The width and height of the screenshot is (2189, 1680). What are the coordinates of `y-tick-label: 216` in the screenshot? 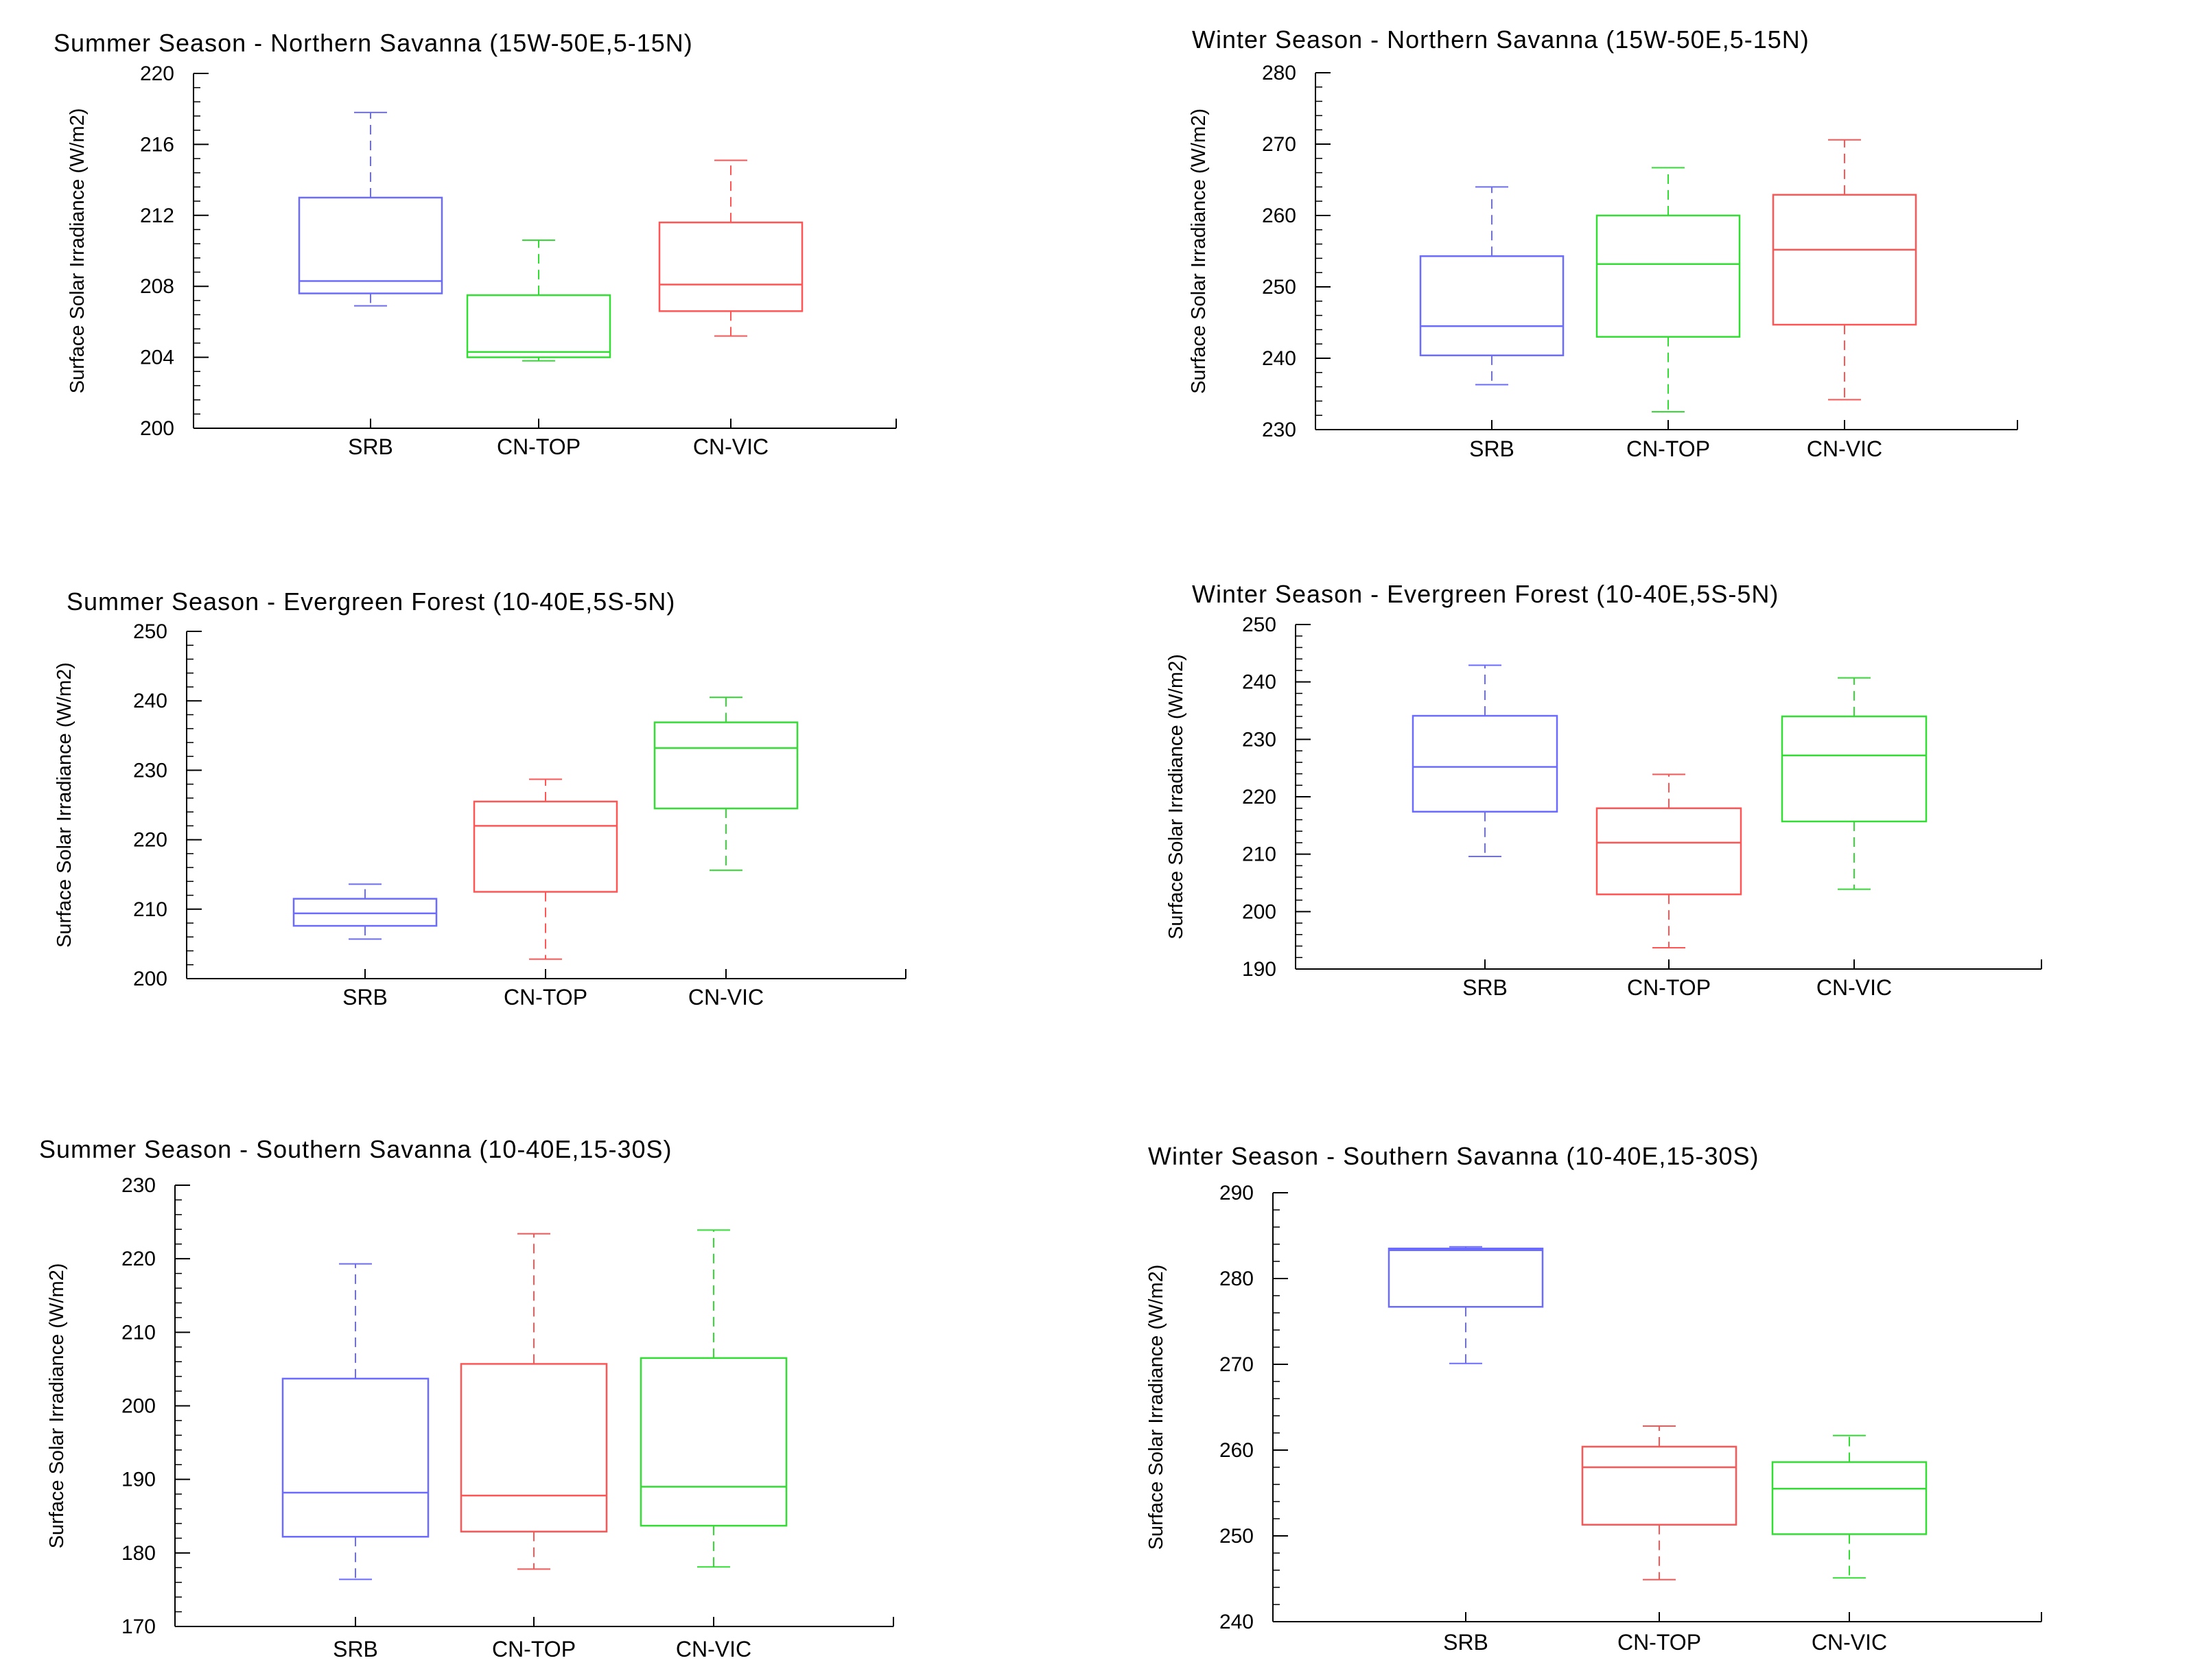 It's located at (157, 144).